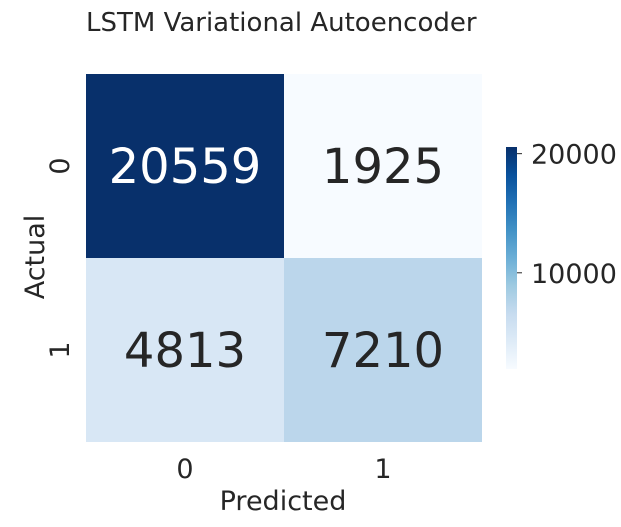 This screenshot has height=527, width=621. What do you see at coordinates (511, 258) in the screenshot?
I see `colorbar` at bounding box center [511, 258].